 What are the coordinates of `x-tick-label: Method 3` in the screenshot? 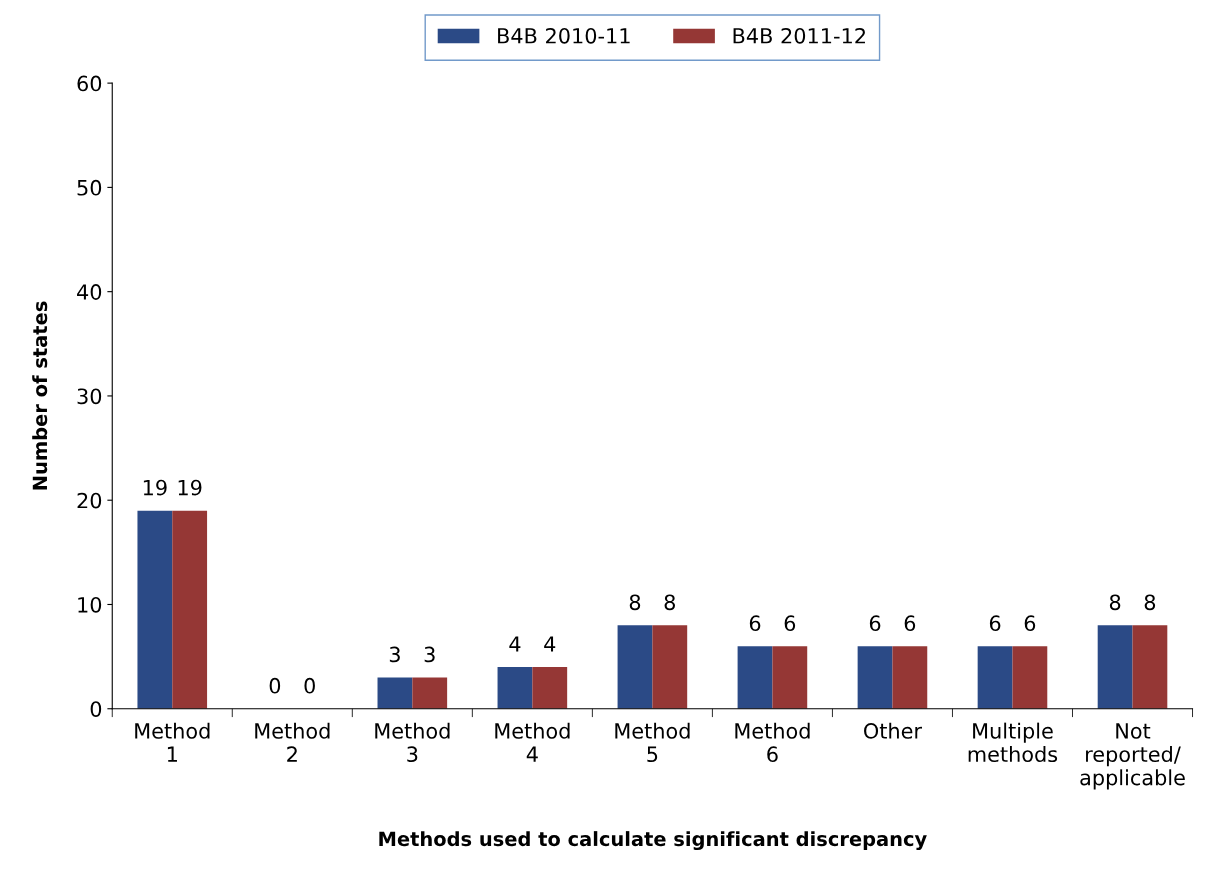 It's located at (412, 742).